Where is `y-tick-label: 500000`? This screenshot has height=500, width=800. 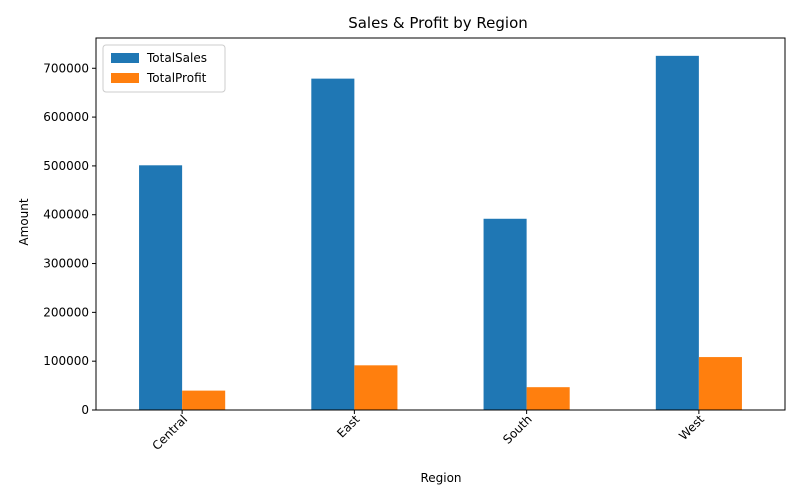 y-tick-label: 500000 is located at coordinates (66, 166).